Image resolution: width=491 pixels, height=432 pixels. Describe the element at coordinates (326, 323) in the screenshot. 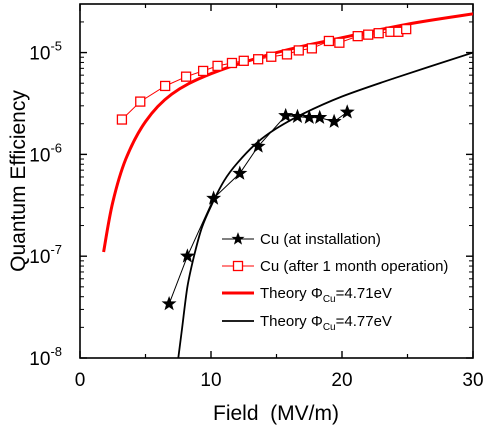

I see `legend-label: Theory ΦCu=4.77eV` at that location.